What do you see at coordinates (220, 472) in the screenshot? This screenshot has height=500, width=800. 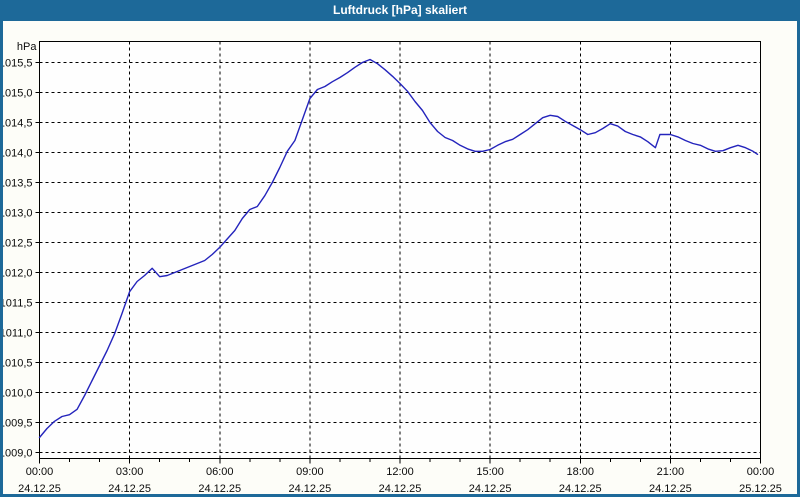 I see `x-time-label: 06:00` at bounding box center [220, 472].